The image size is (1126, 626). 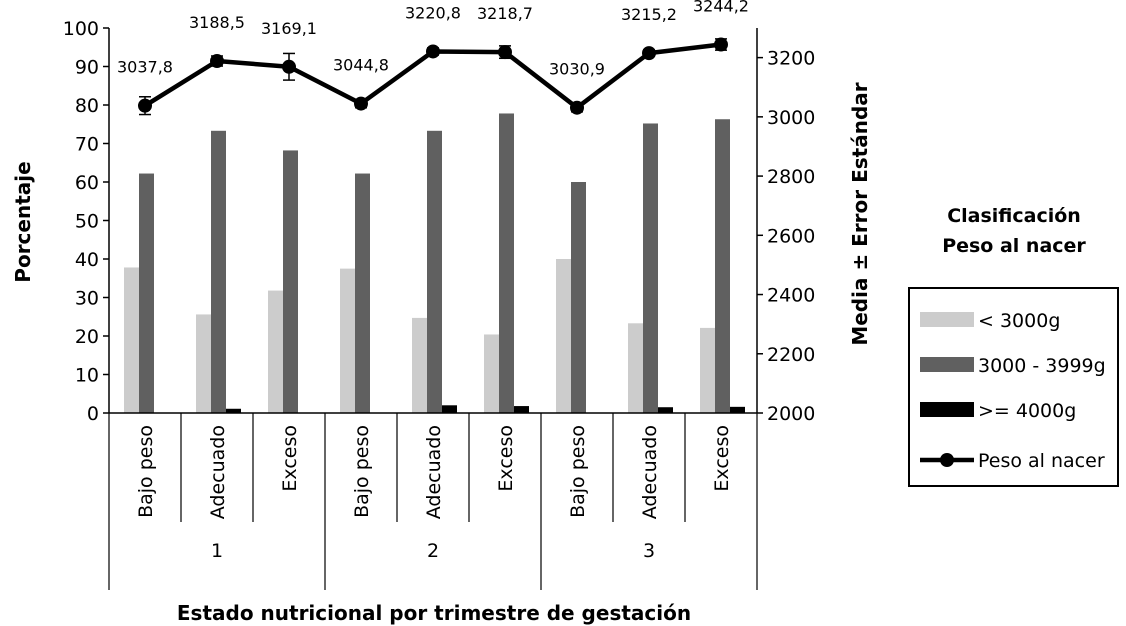 I want to click on left-axis: 0 10 20 30 40 50 60 70 80 90 100, so click(x=86, y=221).